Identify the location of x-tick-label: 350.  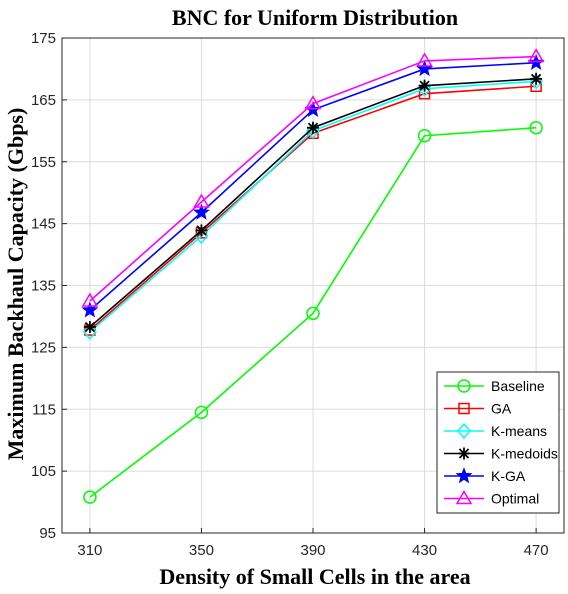
(201, 550).